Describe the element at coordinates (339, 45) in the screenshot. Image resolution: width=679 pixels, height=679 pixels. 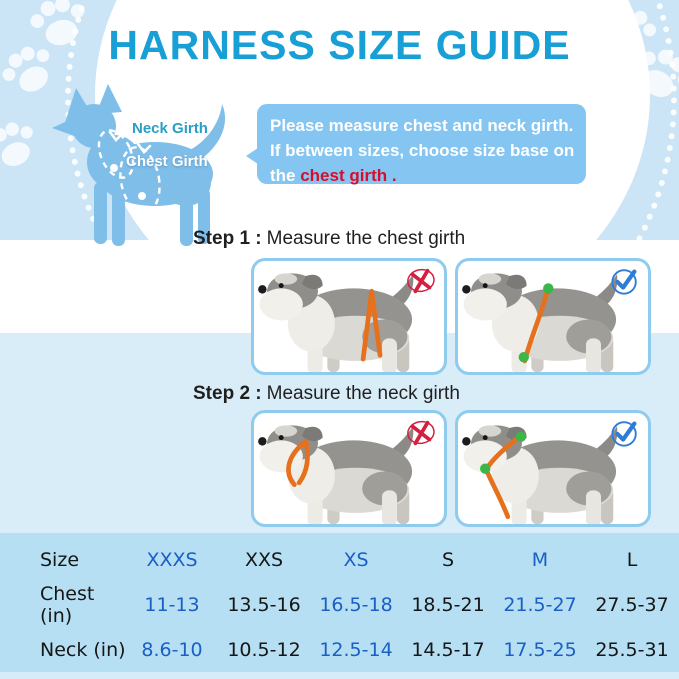
I see `page-title: HARNESS SIZE GUIDE` at that location.